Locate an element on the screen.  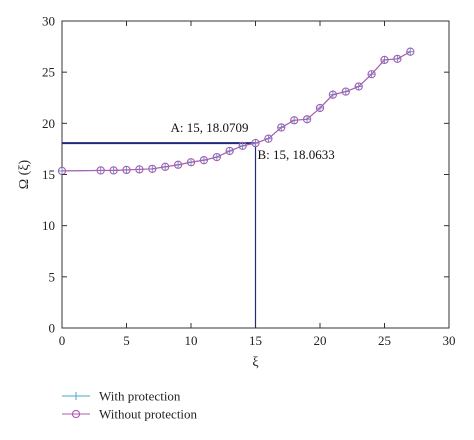
x-tick-label: 5 is located at coordinates (126, 340).